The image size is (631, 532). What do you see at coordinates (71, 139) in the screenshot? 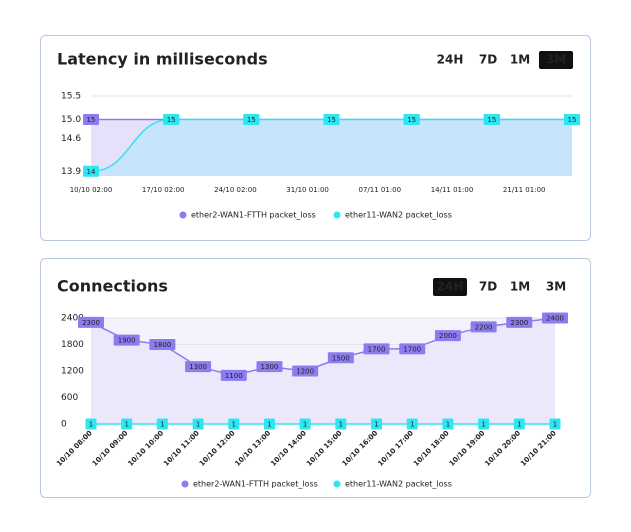
I see `y-tick-label: 14.6` at bounding box center [71, 139].